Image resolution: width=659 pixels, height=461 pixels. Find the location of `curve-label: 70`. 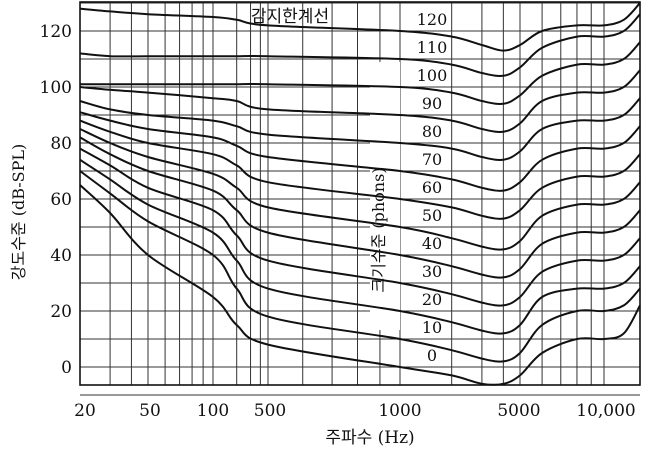

curve-label: 70 is located at coordinates (432, 159).